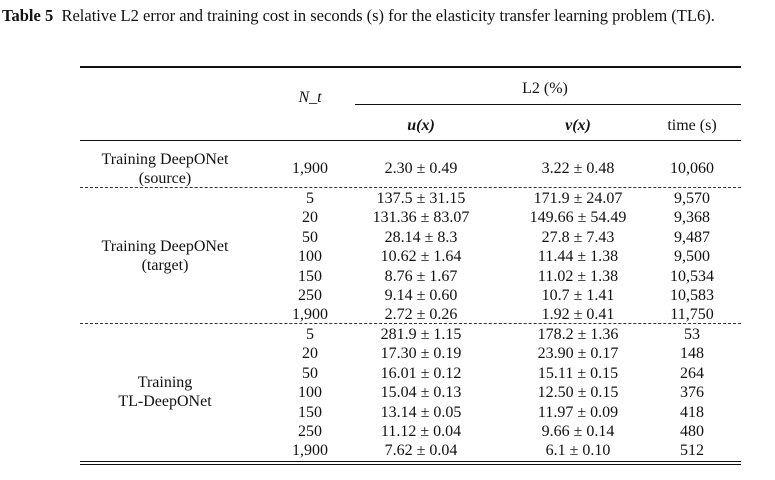  I want to click on table-cell: 10,060, so click(692, 168).